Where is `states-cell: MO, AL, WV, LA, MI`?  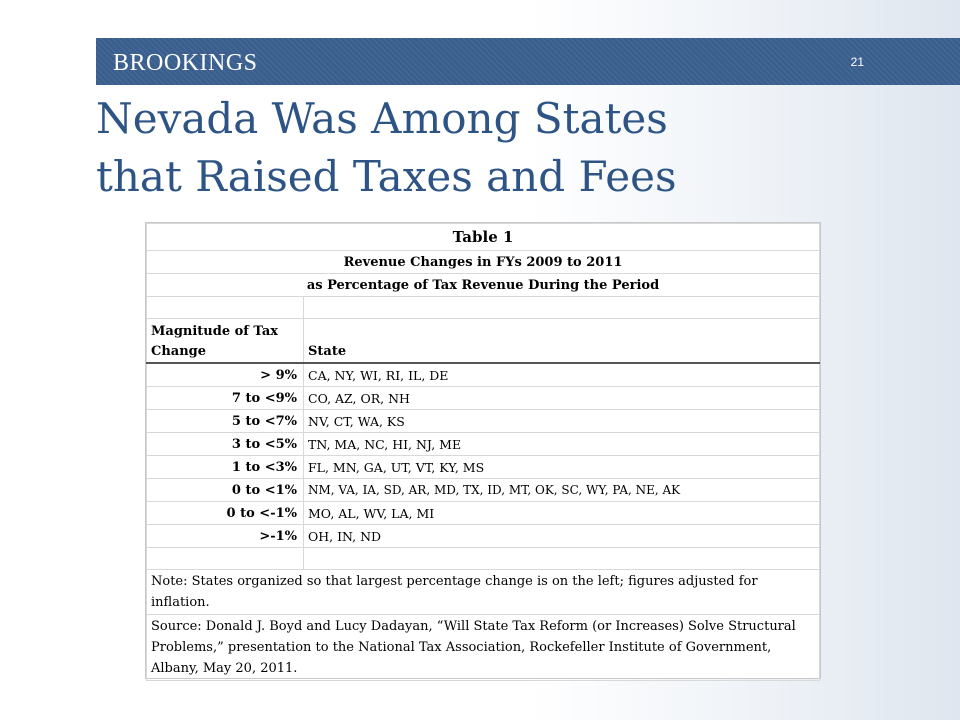 states-cell: MO, AL, WV, LA, MI is located at coordinates (561, 513).